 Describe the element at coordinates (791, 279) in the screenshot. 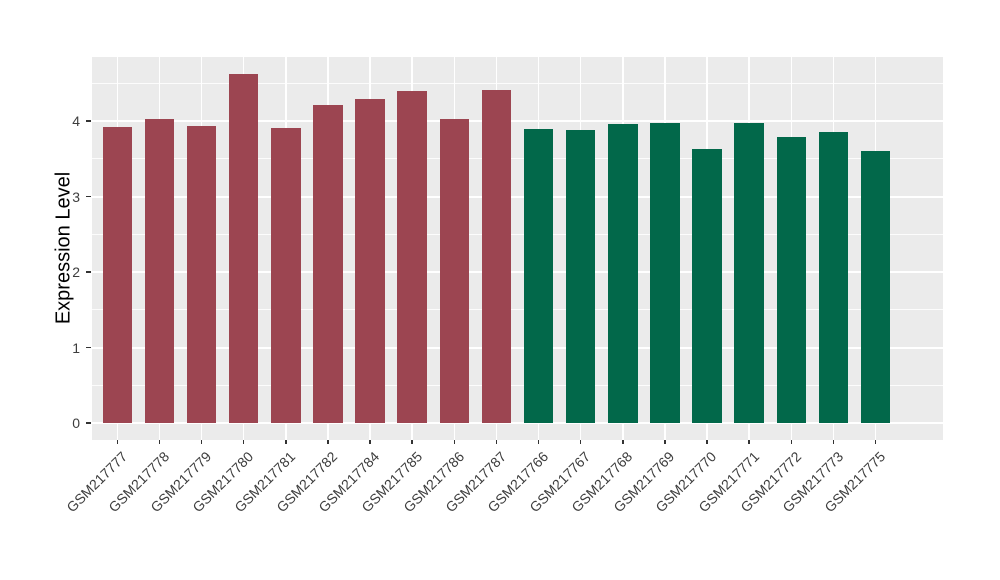

I see `bar-GSM217772` at that location.